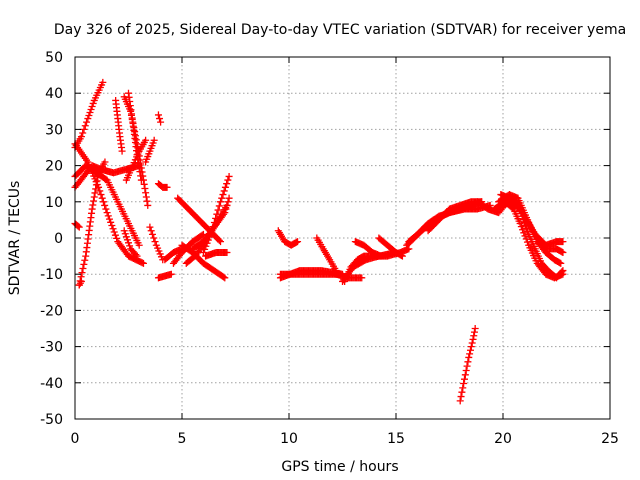 The image size is (640, 480). I want to click on y-tick-label: -50, so click(51, 420).